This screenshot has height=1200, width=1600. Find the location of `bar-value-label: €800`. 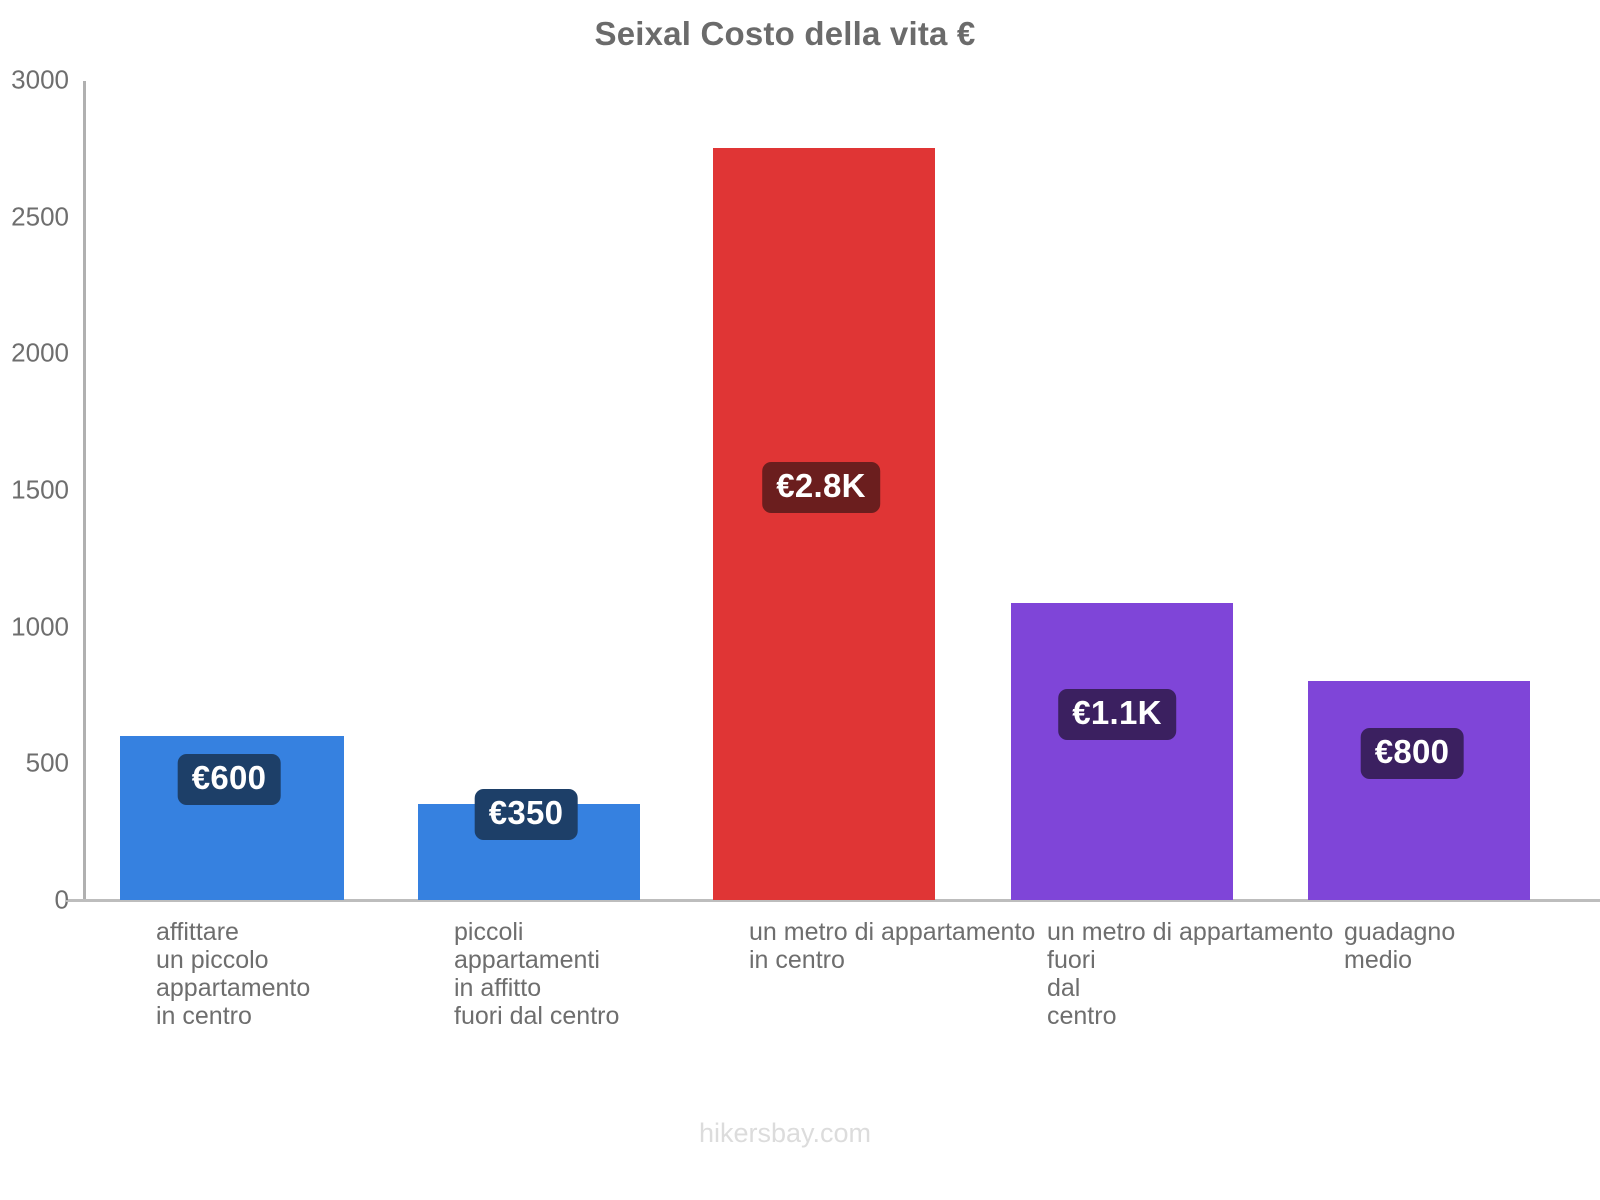

bar-value-label: €800 is located at coordinates (1412, 753).